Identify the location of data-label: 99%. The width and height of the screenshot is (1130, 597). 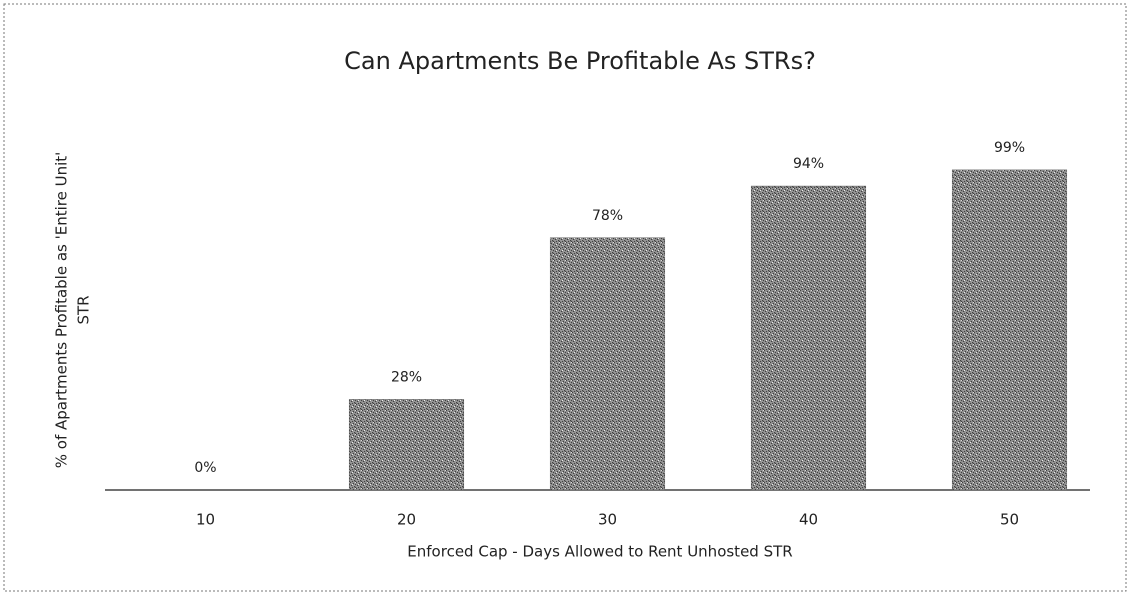
(1009, 148).